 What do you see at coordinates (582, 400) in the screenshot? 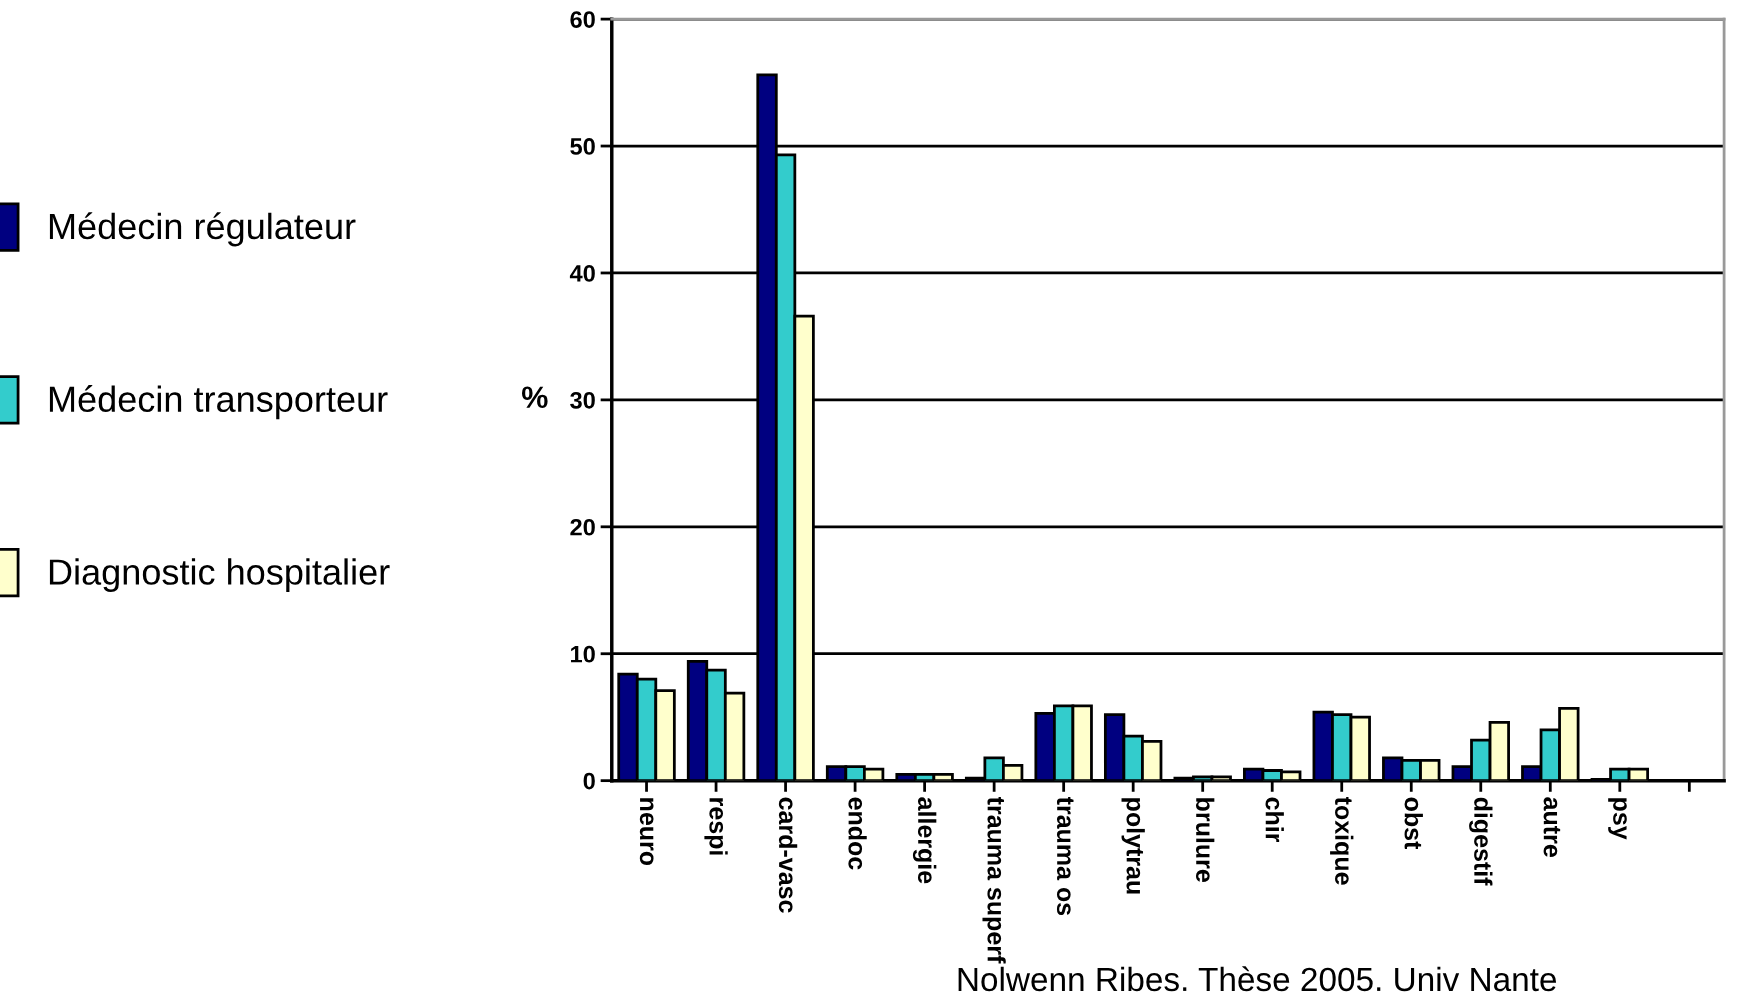
I see `y-tick-label: 30` at bounding box center [582, 400].